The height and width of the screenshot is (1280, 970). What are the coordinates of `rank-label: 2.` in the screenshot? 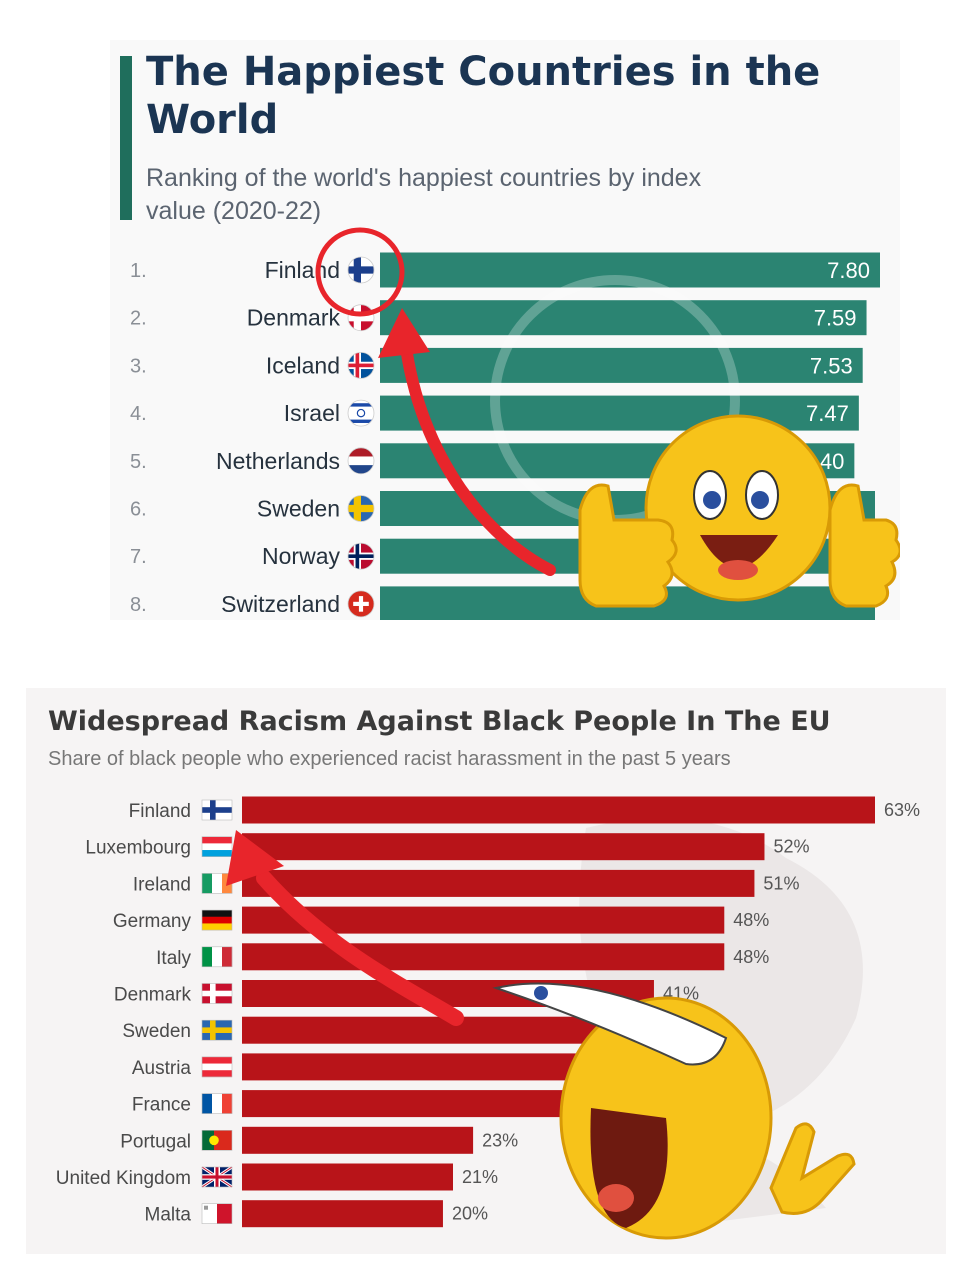 It's located at (138, 319).